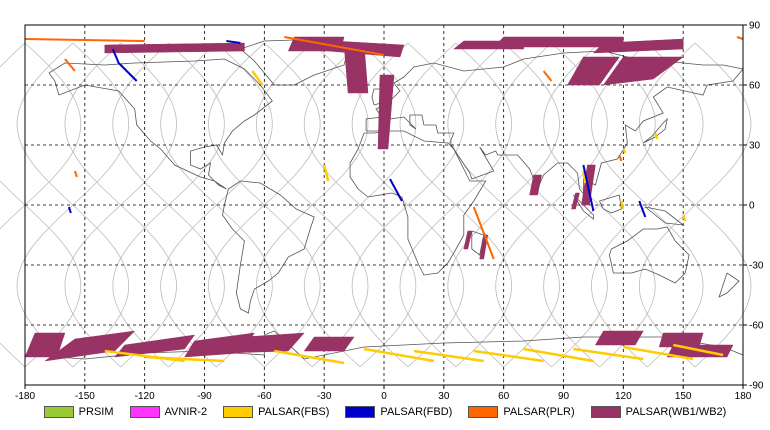  I want to click on x-tick-label: 180, so click(743, 396).